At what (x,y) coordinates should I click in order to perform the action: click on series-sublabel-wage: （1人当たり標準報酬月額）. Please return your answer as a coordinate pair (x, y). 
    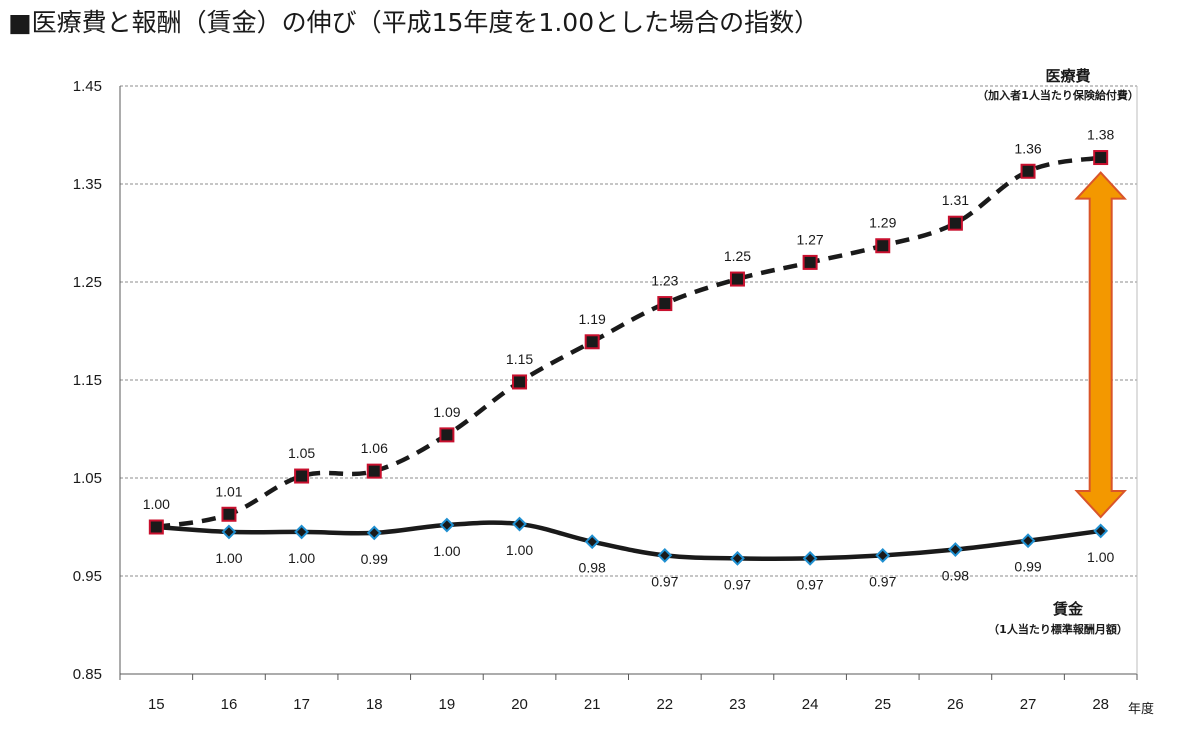
    Looking at the image, I should click on (1058, 629).